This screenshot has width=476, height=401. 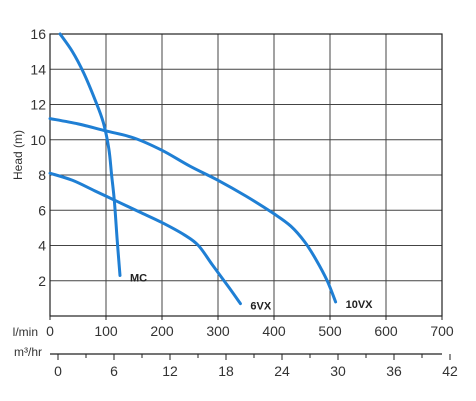 I want to click on y-tick-label: 12, so click(x=38, y=105).